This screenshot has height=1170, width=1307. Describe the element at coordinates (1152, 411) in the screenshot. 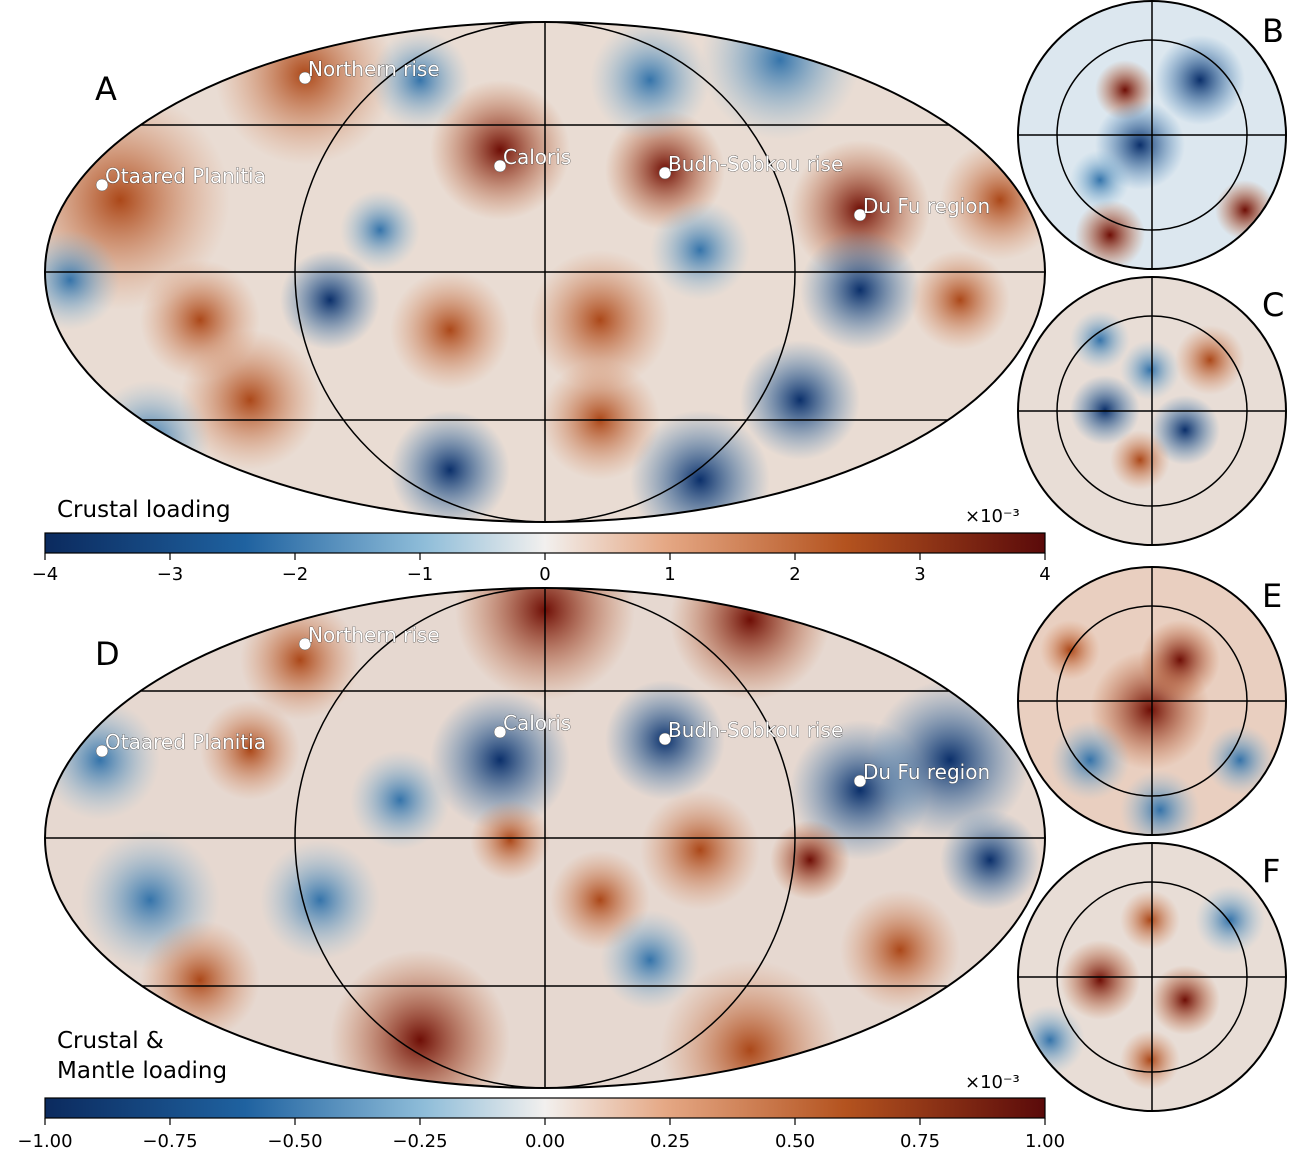

I see `polar-map-c` at that location.